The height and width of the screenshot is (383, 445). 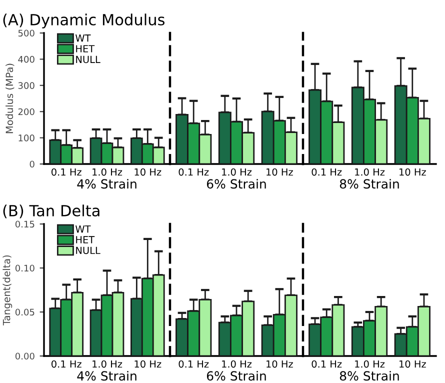 I want to click on chart-title: (A) Dynamic Modulus, so click(x=84, y=21).